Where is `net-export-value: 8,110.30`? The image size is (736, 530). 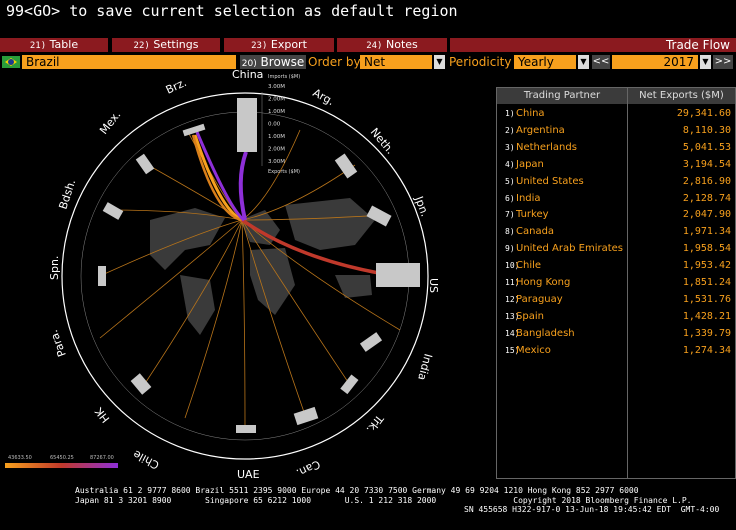
net-export-value: 8,110.30 is located at coordinates (706, 130).